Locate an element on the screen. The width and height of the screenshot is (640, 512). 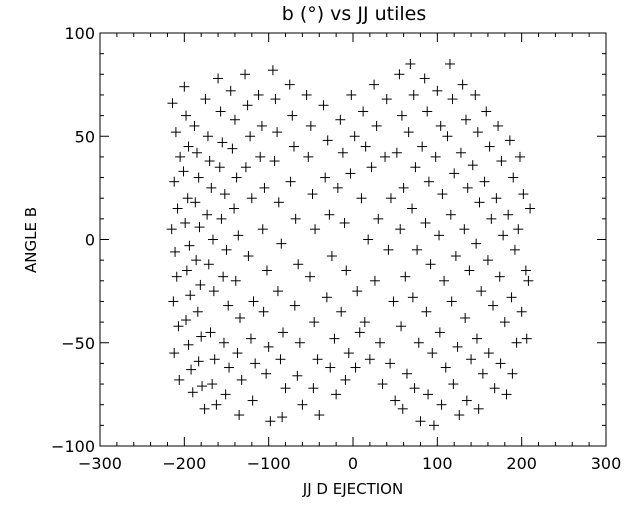
x-tick-label: 100 is located at coordinates (437, 463).